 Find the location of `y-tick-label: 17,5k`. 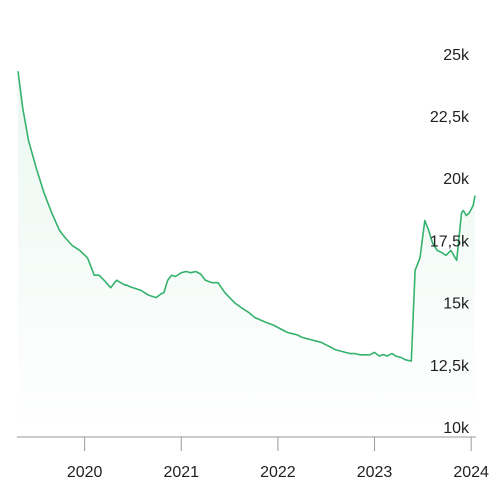

y-tick-label: 17,5k is located at coordinates (450, 241).